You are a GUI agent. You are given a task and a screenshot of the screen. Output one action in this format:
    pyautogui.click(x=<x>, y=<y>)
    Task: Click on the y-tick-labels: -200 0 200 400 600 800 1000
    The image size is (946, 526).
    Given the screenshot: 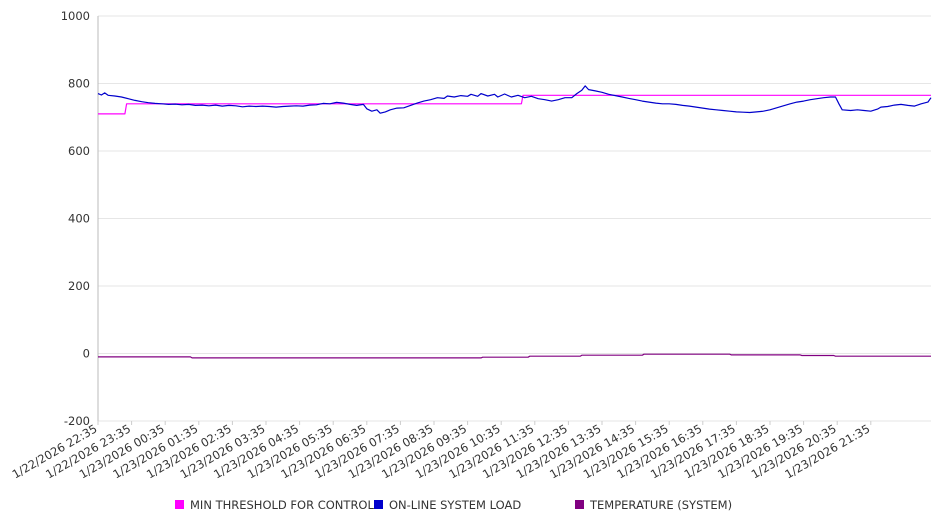 What is the action you would take?
    pyautogui.click(x=75, y=218)
    